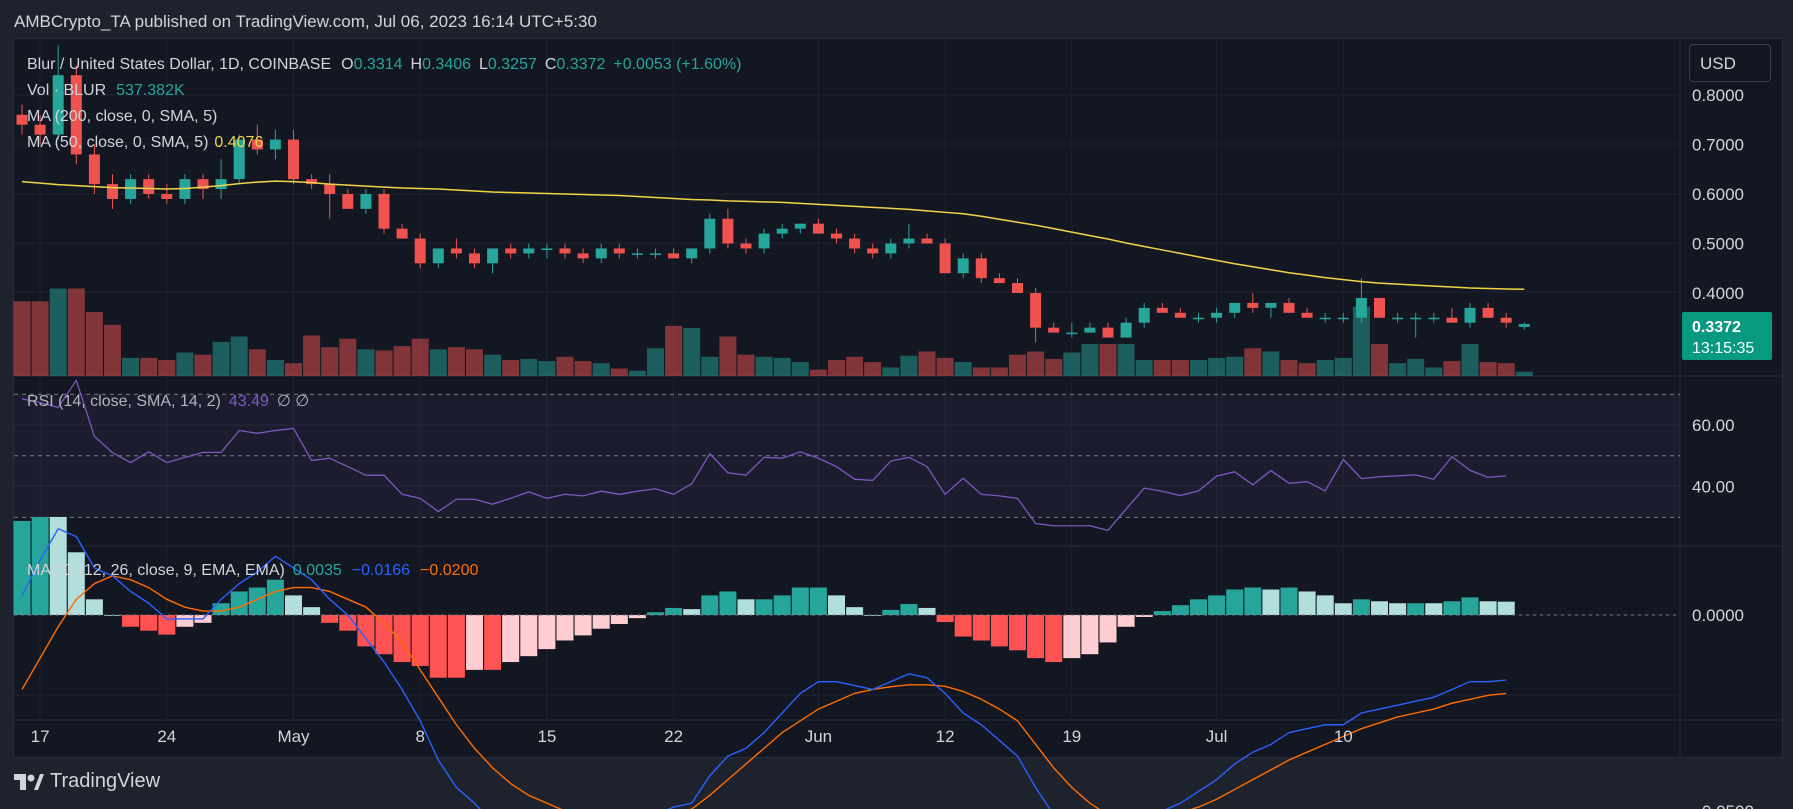 Image resolution: width=1793 pixels, height=809 pixels. I want to click on price-tick-label: 0.5000, so click(1718, 244).